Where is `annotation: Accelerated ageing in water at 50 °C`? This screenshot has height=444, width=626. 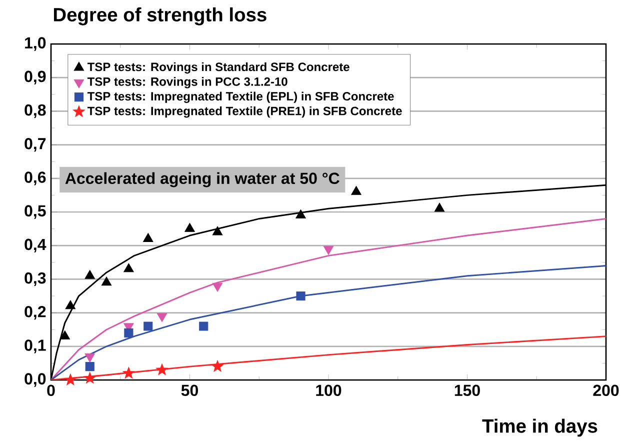
annotation: Accelerated ageing in water at 50 °C is located at coordinates (202, 180).